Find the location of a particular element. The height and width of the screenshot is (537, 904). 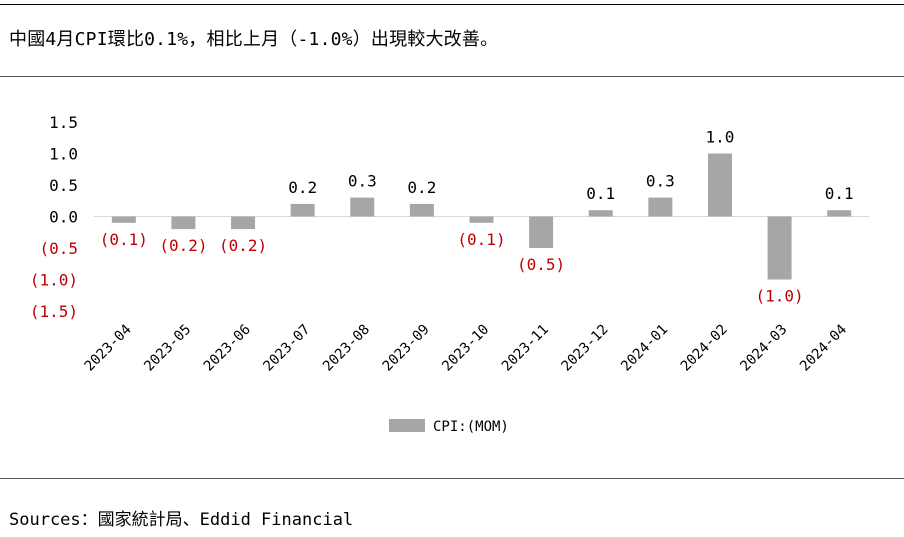

x-tick-label: 2023-11 is located at coordinates (525, 348).